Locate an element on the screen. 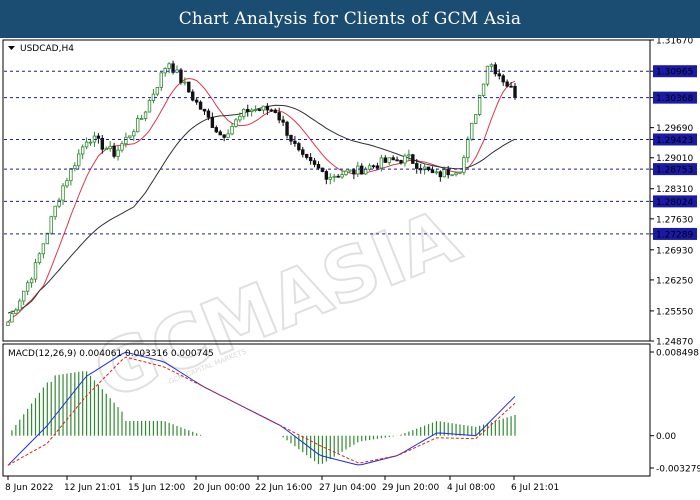 The width and height of the screenshot is (700, 500). price-tick-label: 1.31670 is located at coordinates (674, 42).